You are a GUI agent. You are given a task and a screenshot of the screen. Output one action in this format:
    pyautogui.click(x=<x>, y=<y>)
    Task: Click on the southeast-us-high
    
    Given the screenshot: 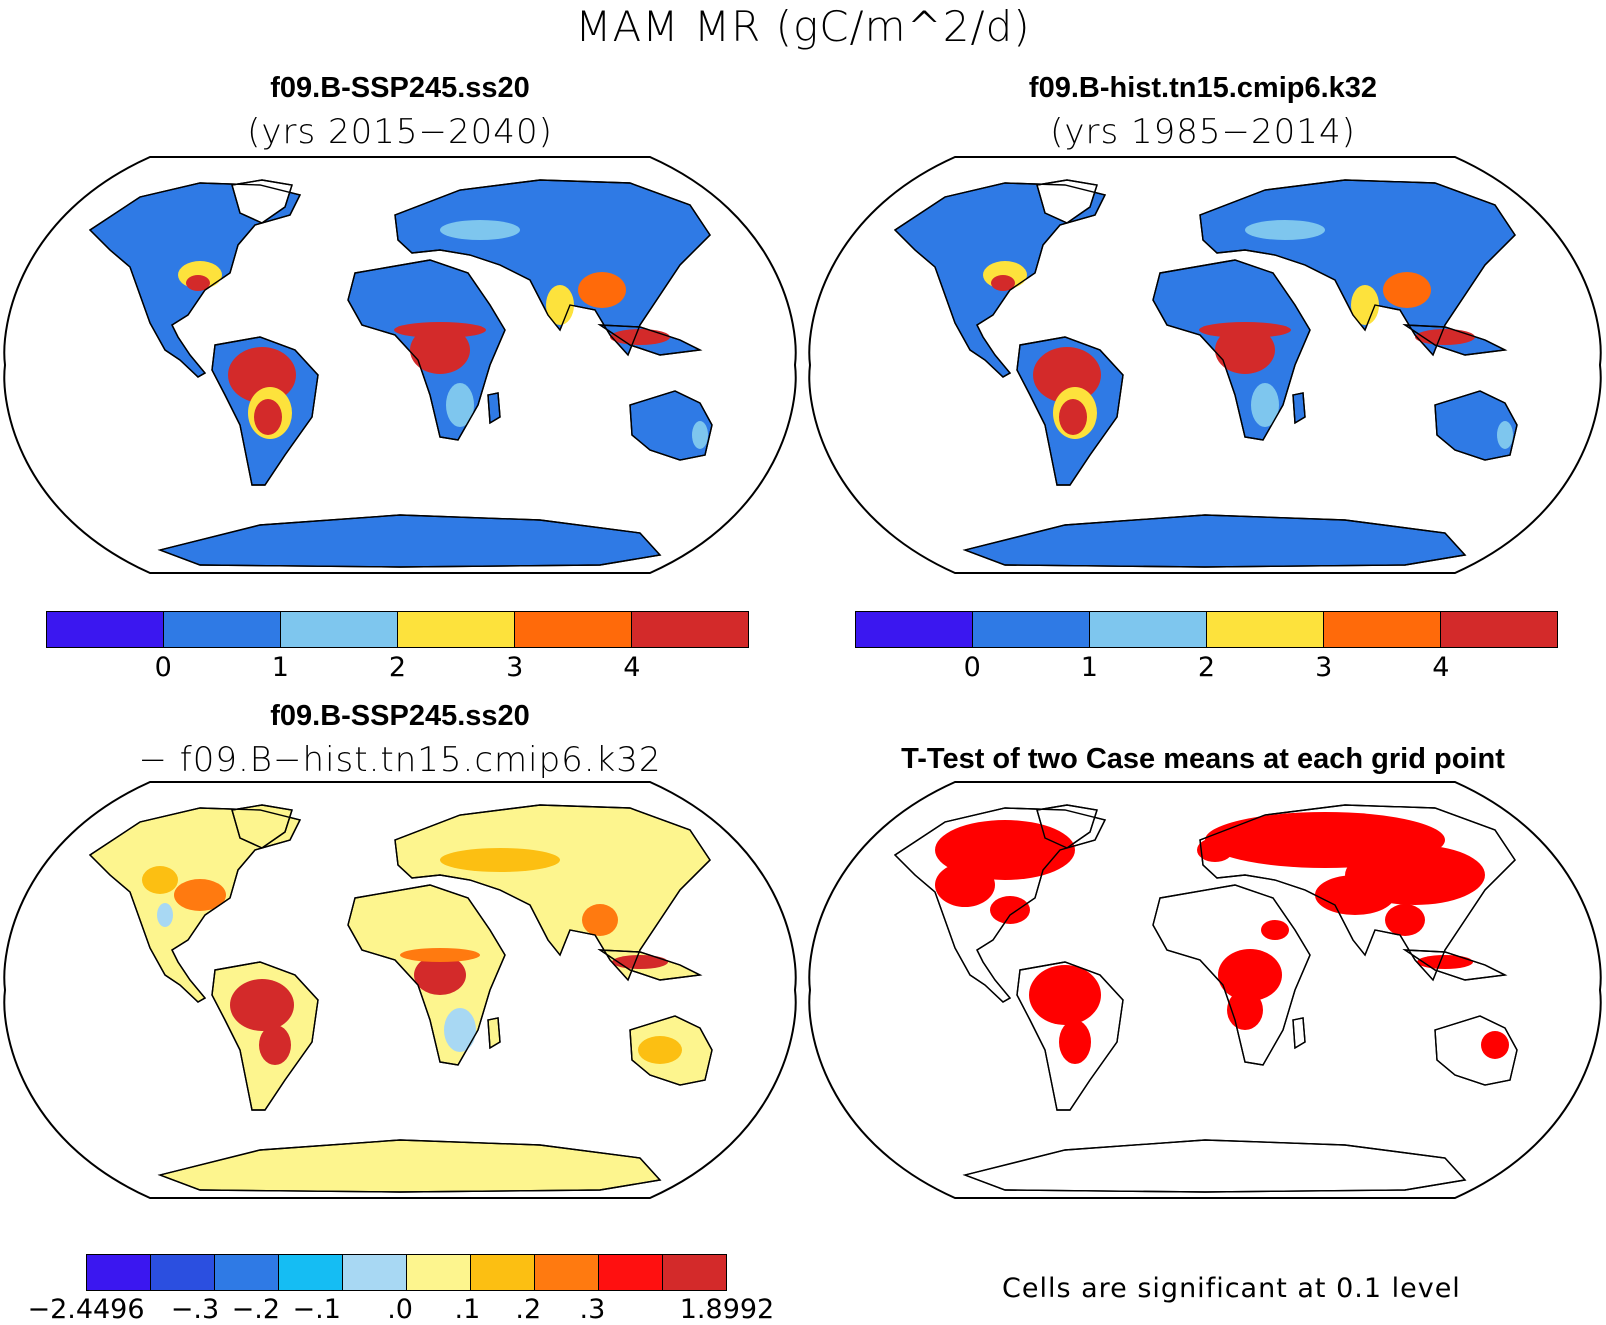 What is the action you would take?
    pyautogui.click(x=1003, y=283)
    